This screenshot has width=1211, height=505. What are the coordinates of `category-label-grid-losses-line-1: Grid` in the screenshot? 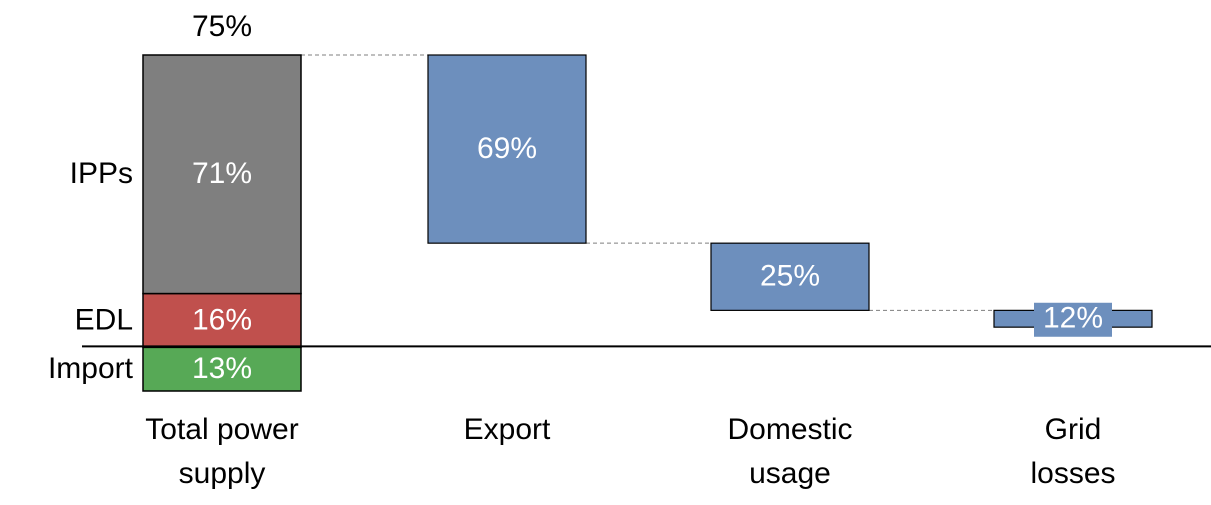 It's located at (1073, 429).